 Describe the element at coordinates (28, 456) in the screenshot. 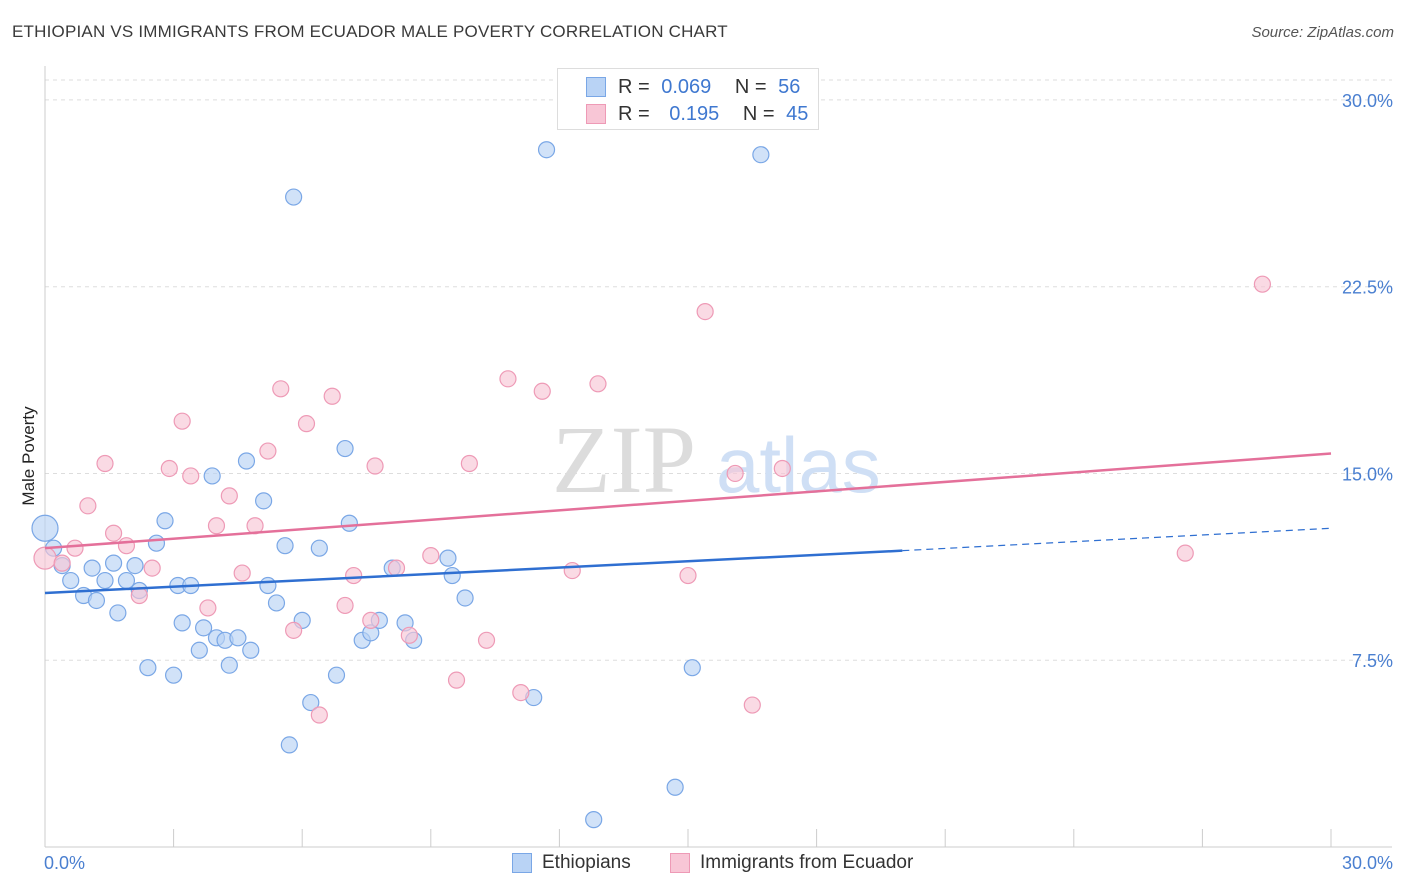

I see `y-axis-label: Male Poverty` at that location.